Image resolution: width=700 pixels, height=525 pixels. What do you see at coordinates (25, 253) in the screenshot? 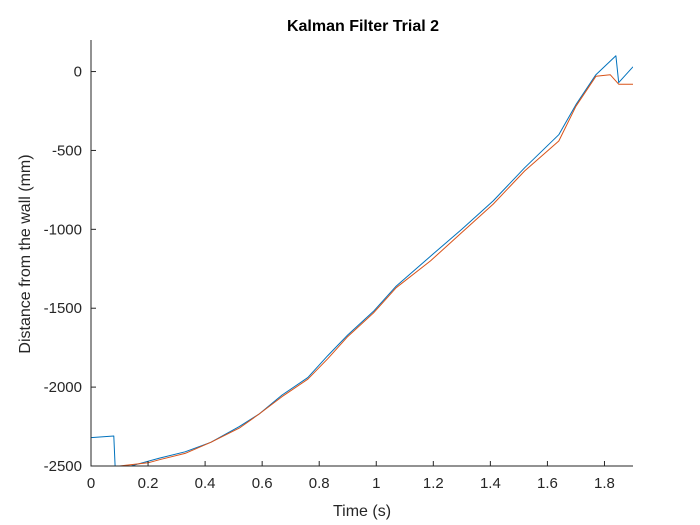
I see `y-axis-title: Distance from the wall (mm)` at bounding box center [25, 253].